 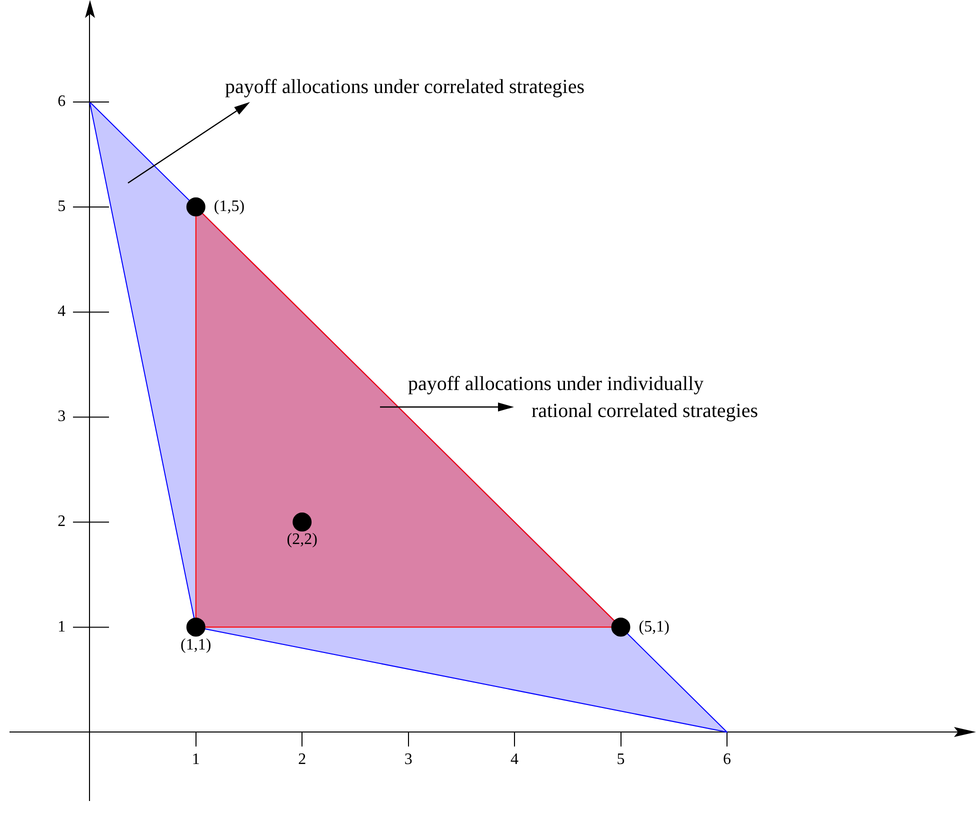 I want to click on y-tick-label: 2, so click(x=74, y=521).